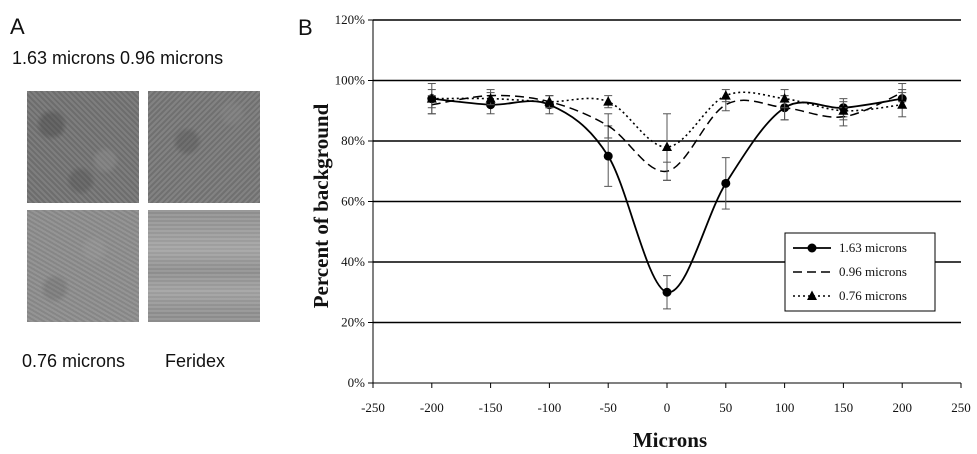 Image resolution: width=977 pixels, height=454 pixels. What do you see at coordinates (432, 407) in the screenshot?
I see `x-tick-label: -200` at bounding box center [432, 407].